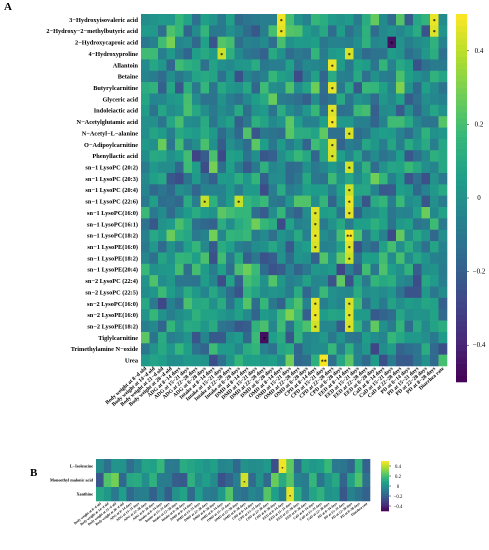 The width and height of the screenshot is (489, 550). Describe the element at coordinates (398, 477) in the screenshot. I see `colorbar-tick-label: 0.2` at that location.